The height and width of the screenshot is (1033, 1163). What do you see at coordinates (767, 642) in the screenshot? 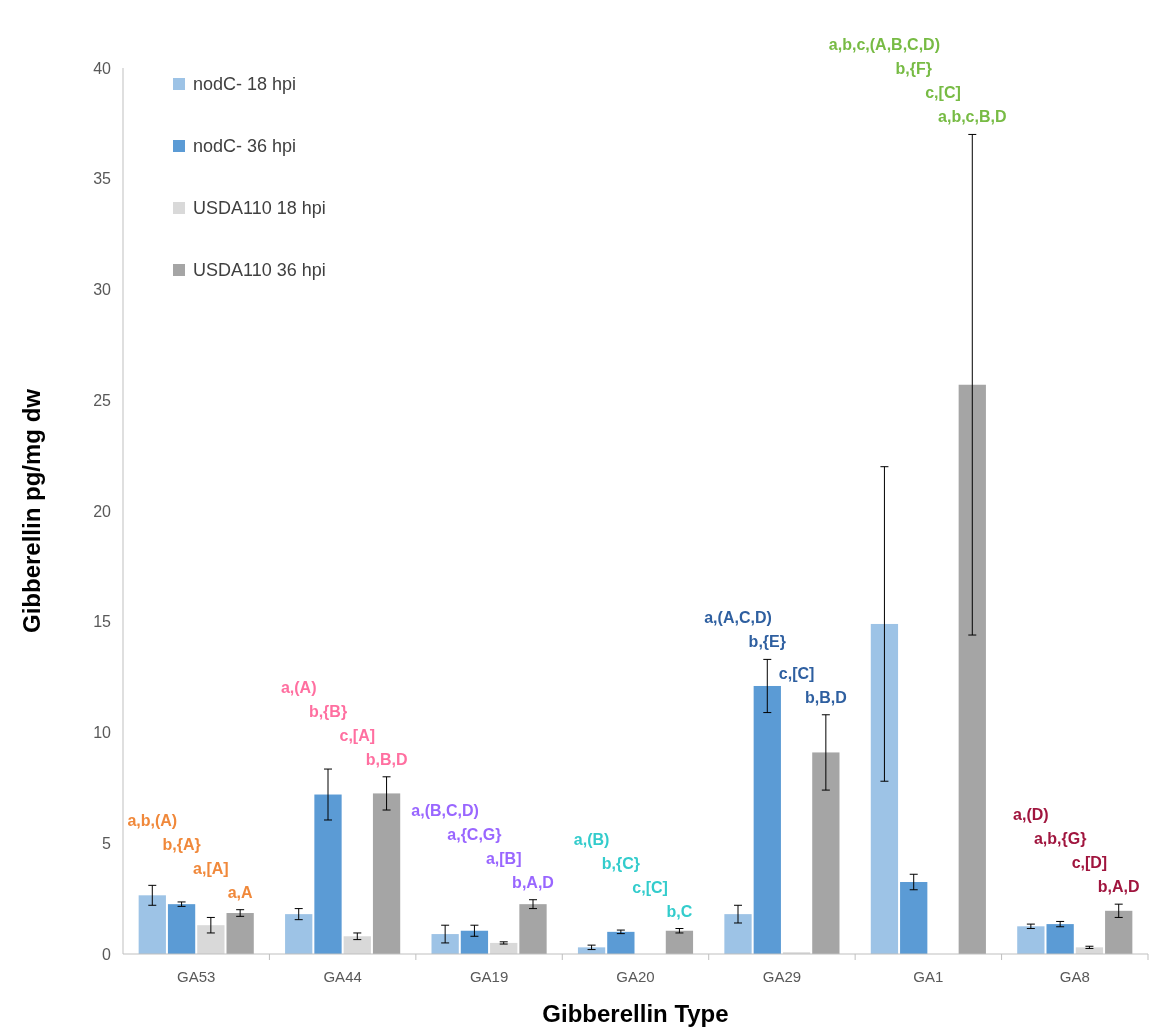
I see `annotation: b,{E}` at bounding box center [767, 642].